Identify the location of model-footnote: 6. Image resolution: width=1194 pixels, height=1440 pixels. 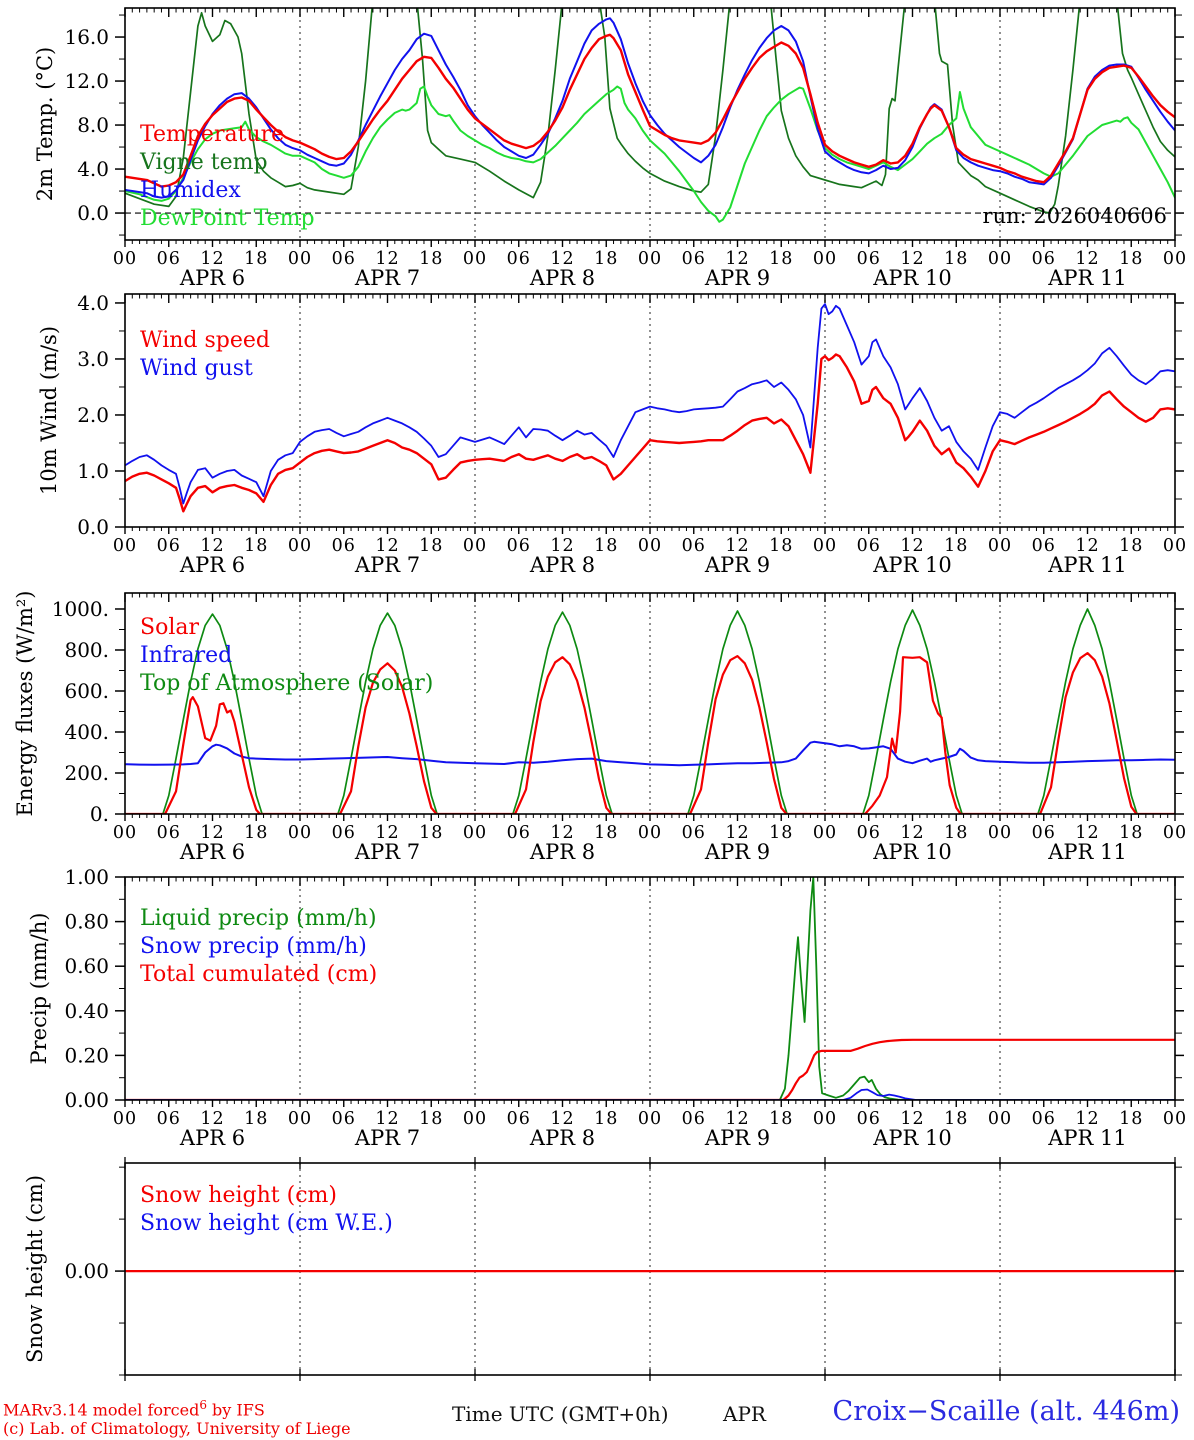
(203, 1405).